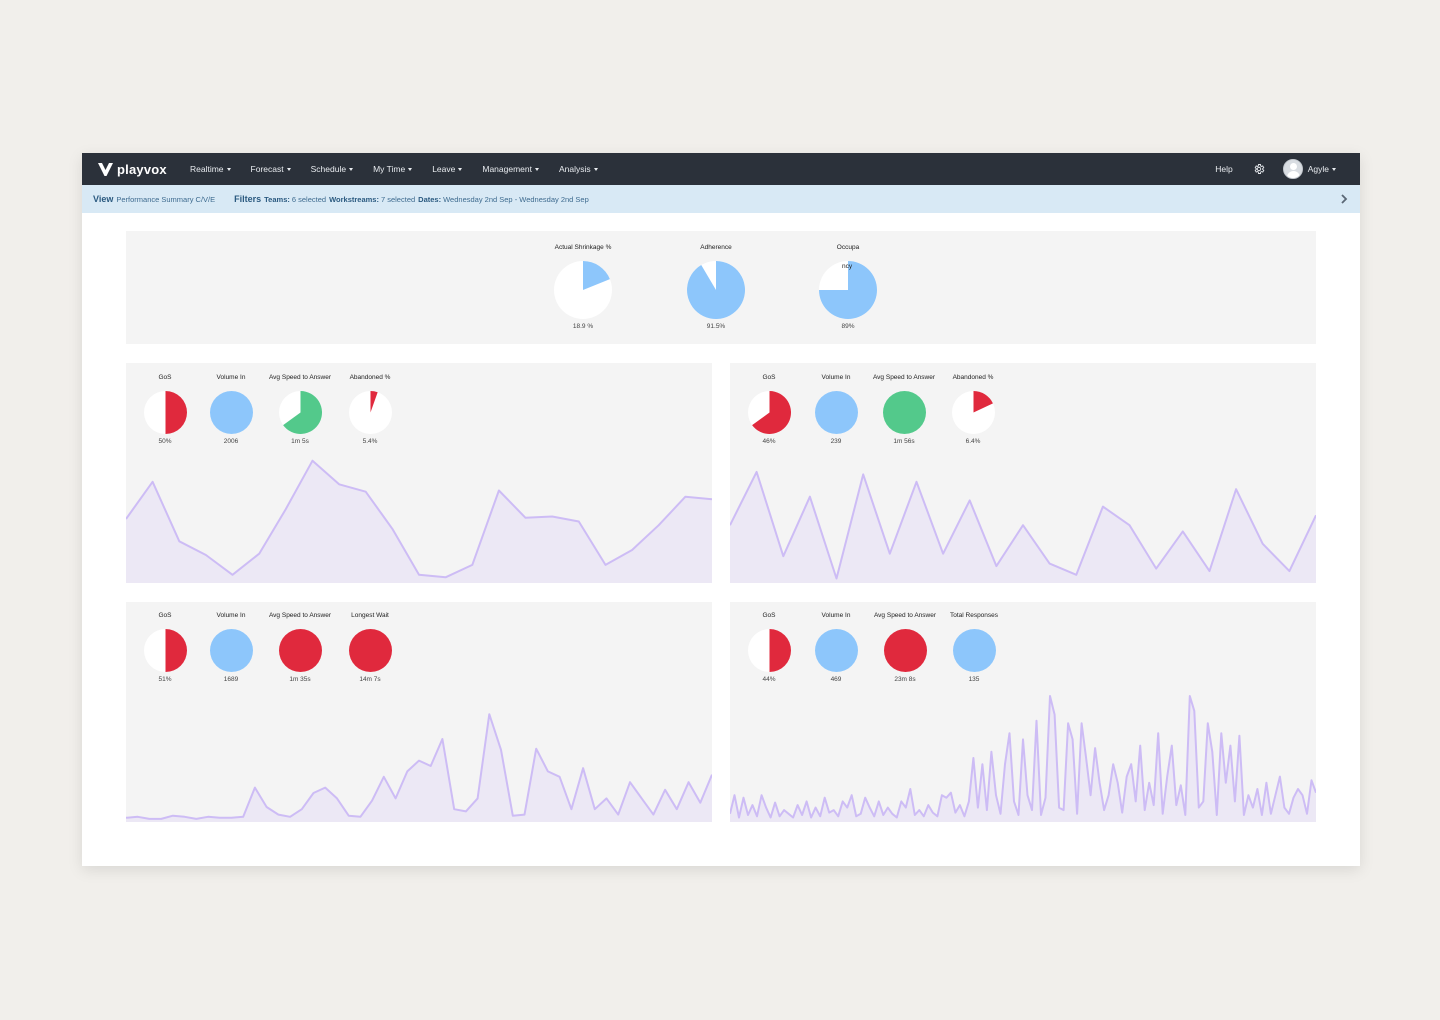 Image resolution: width=1440 pixels, height=1020 pixels. What do you see at coordinates (583, 326) in the screenshot?
I see `kpi-value: 18.9 %` at bounding box center [583, 326].